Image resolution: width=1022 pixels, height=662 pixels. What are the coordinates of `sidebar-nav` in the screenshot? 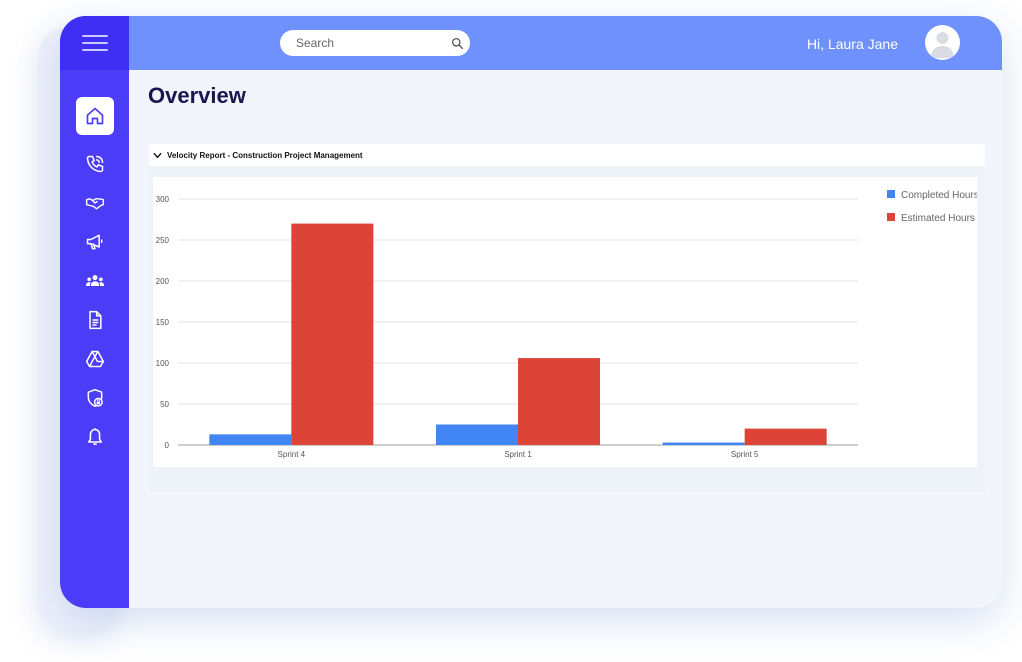 It's located at (94, 276).